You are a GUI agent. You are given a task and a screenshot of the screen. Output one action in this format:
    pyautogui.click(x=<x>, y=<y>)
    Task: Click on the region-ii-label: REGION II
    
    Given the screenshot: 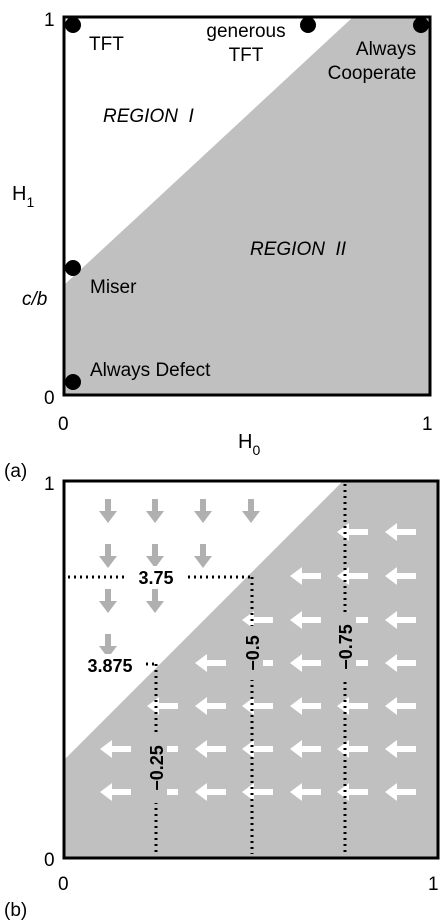 What is the action you would take?
    pyautogui.click(x=298, y=249)
    